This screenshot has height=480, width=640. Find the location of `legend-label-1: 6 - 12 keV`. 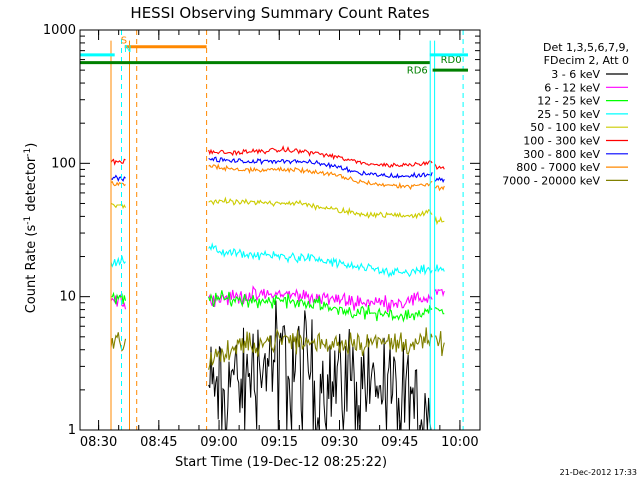

legend-label-1: 6 - 12 keV is located at coordinates (572, 87).